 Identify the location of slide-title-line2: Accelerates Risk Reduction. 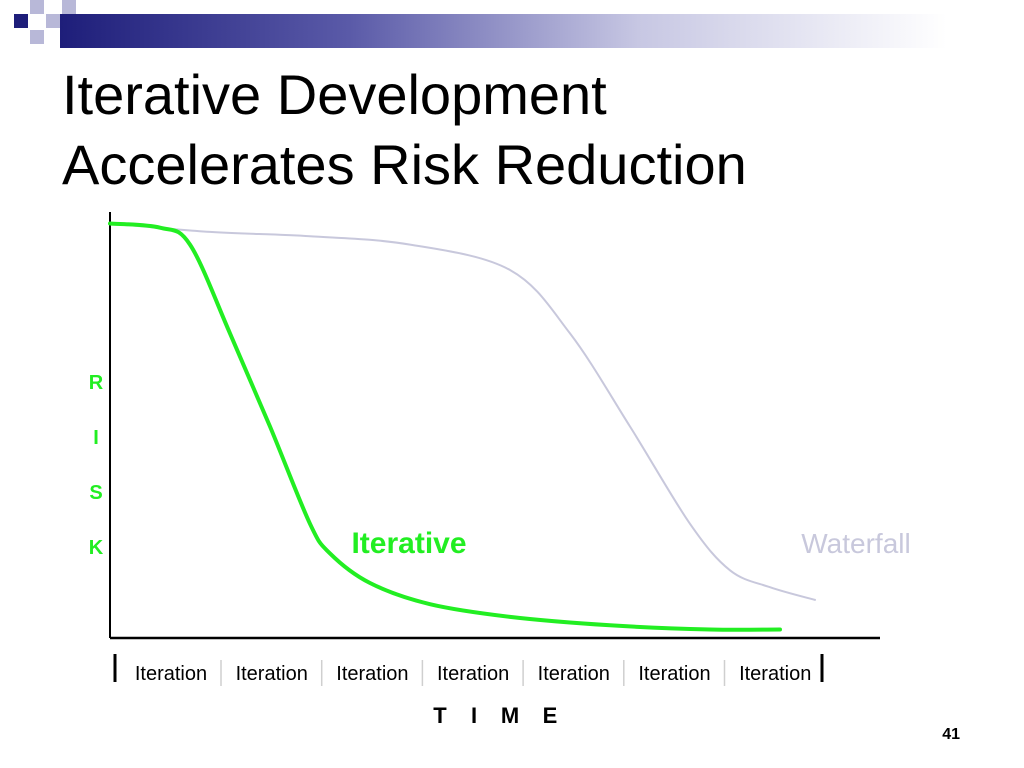
(404, 164).